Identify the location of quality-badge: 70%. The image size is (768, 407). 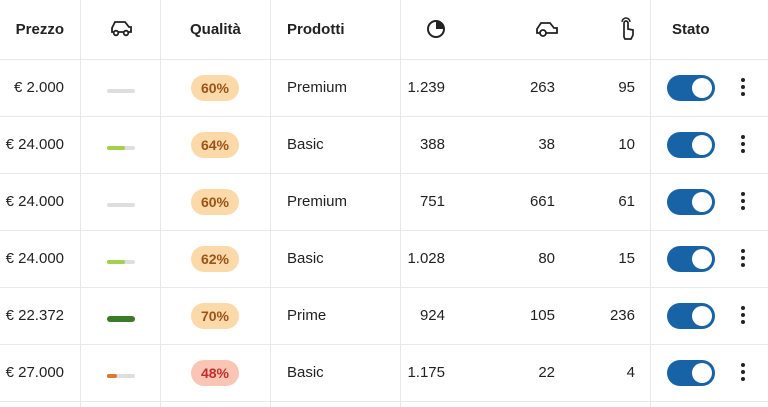
(215, 316).